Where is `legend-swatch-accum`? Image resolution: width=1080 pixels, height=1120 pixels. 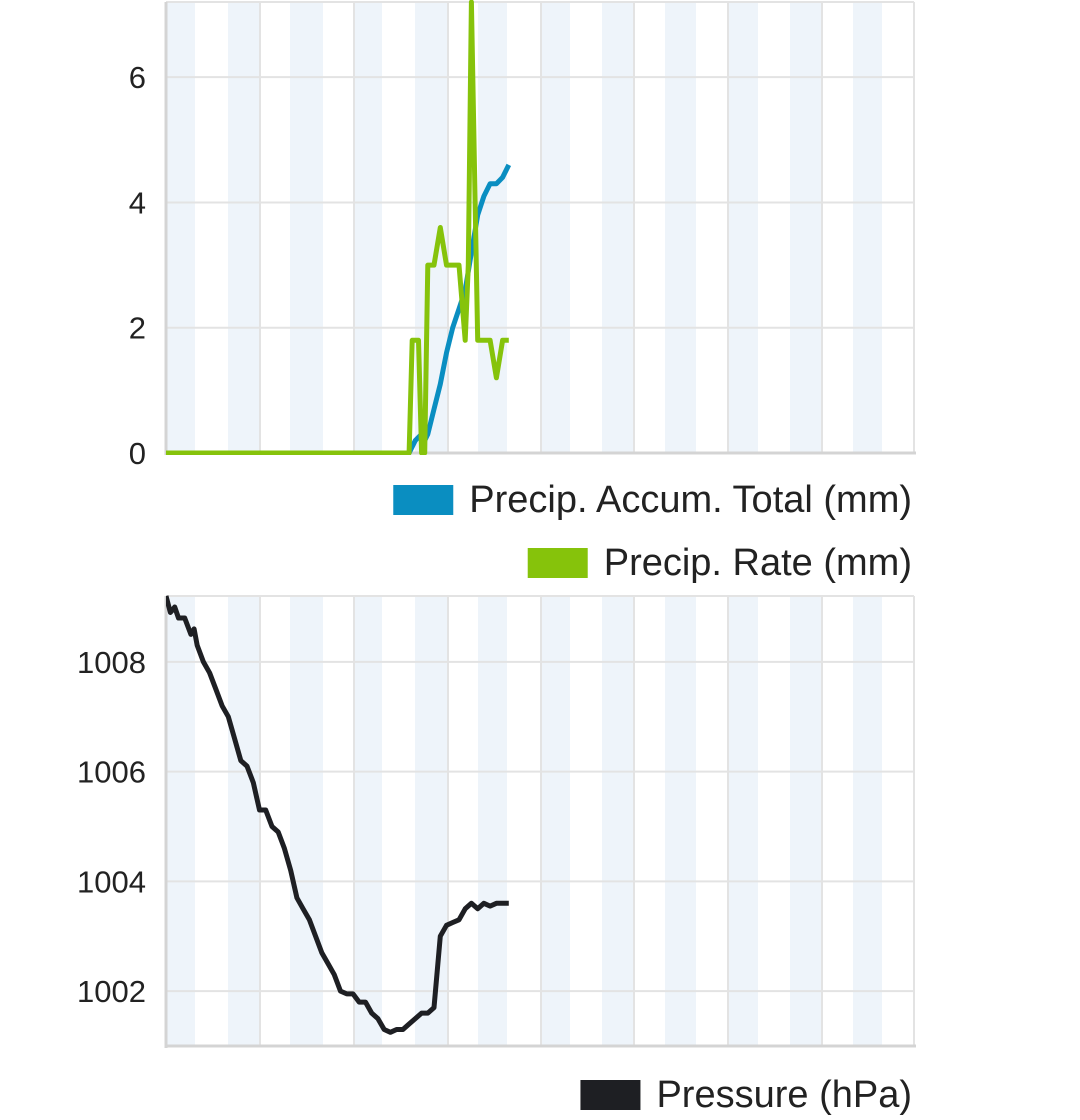
legend-swatch-accum is located at coordinates (423, 500).